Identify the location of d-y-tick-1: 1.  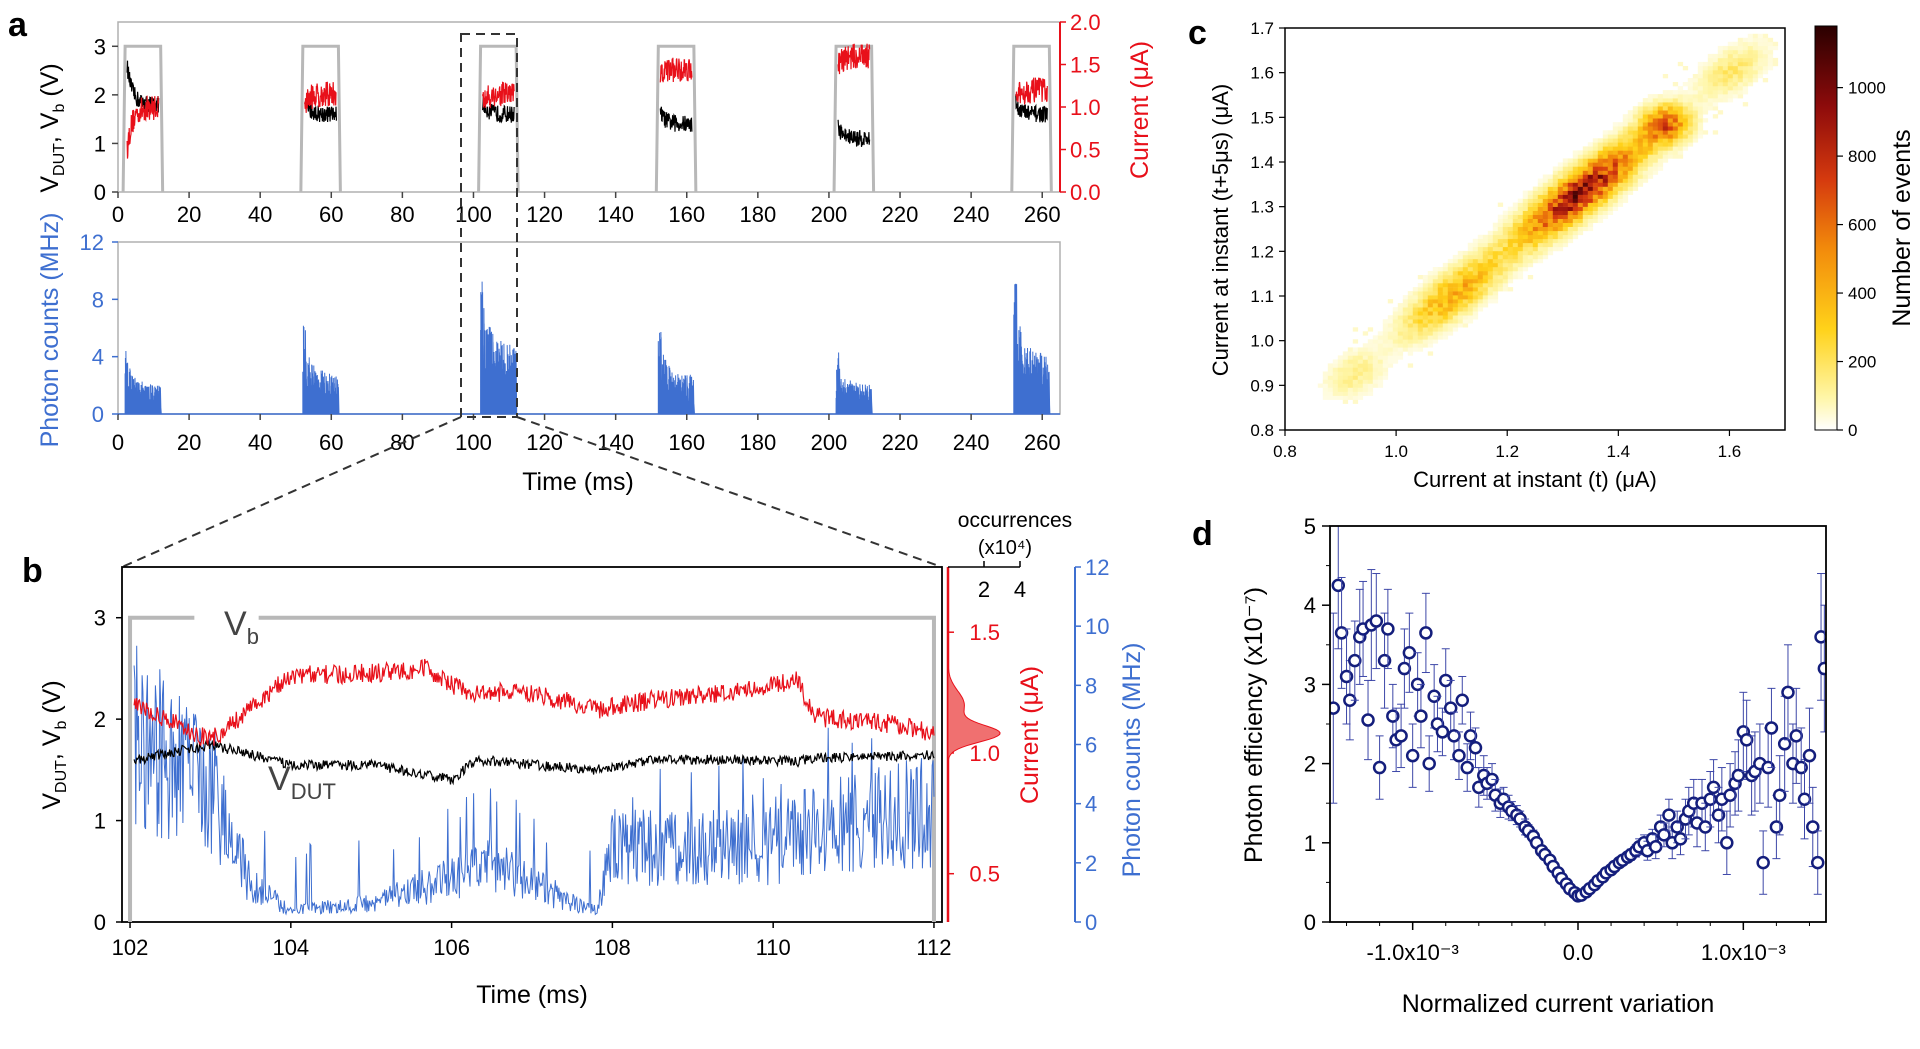
(1310, 843).